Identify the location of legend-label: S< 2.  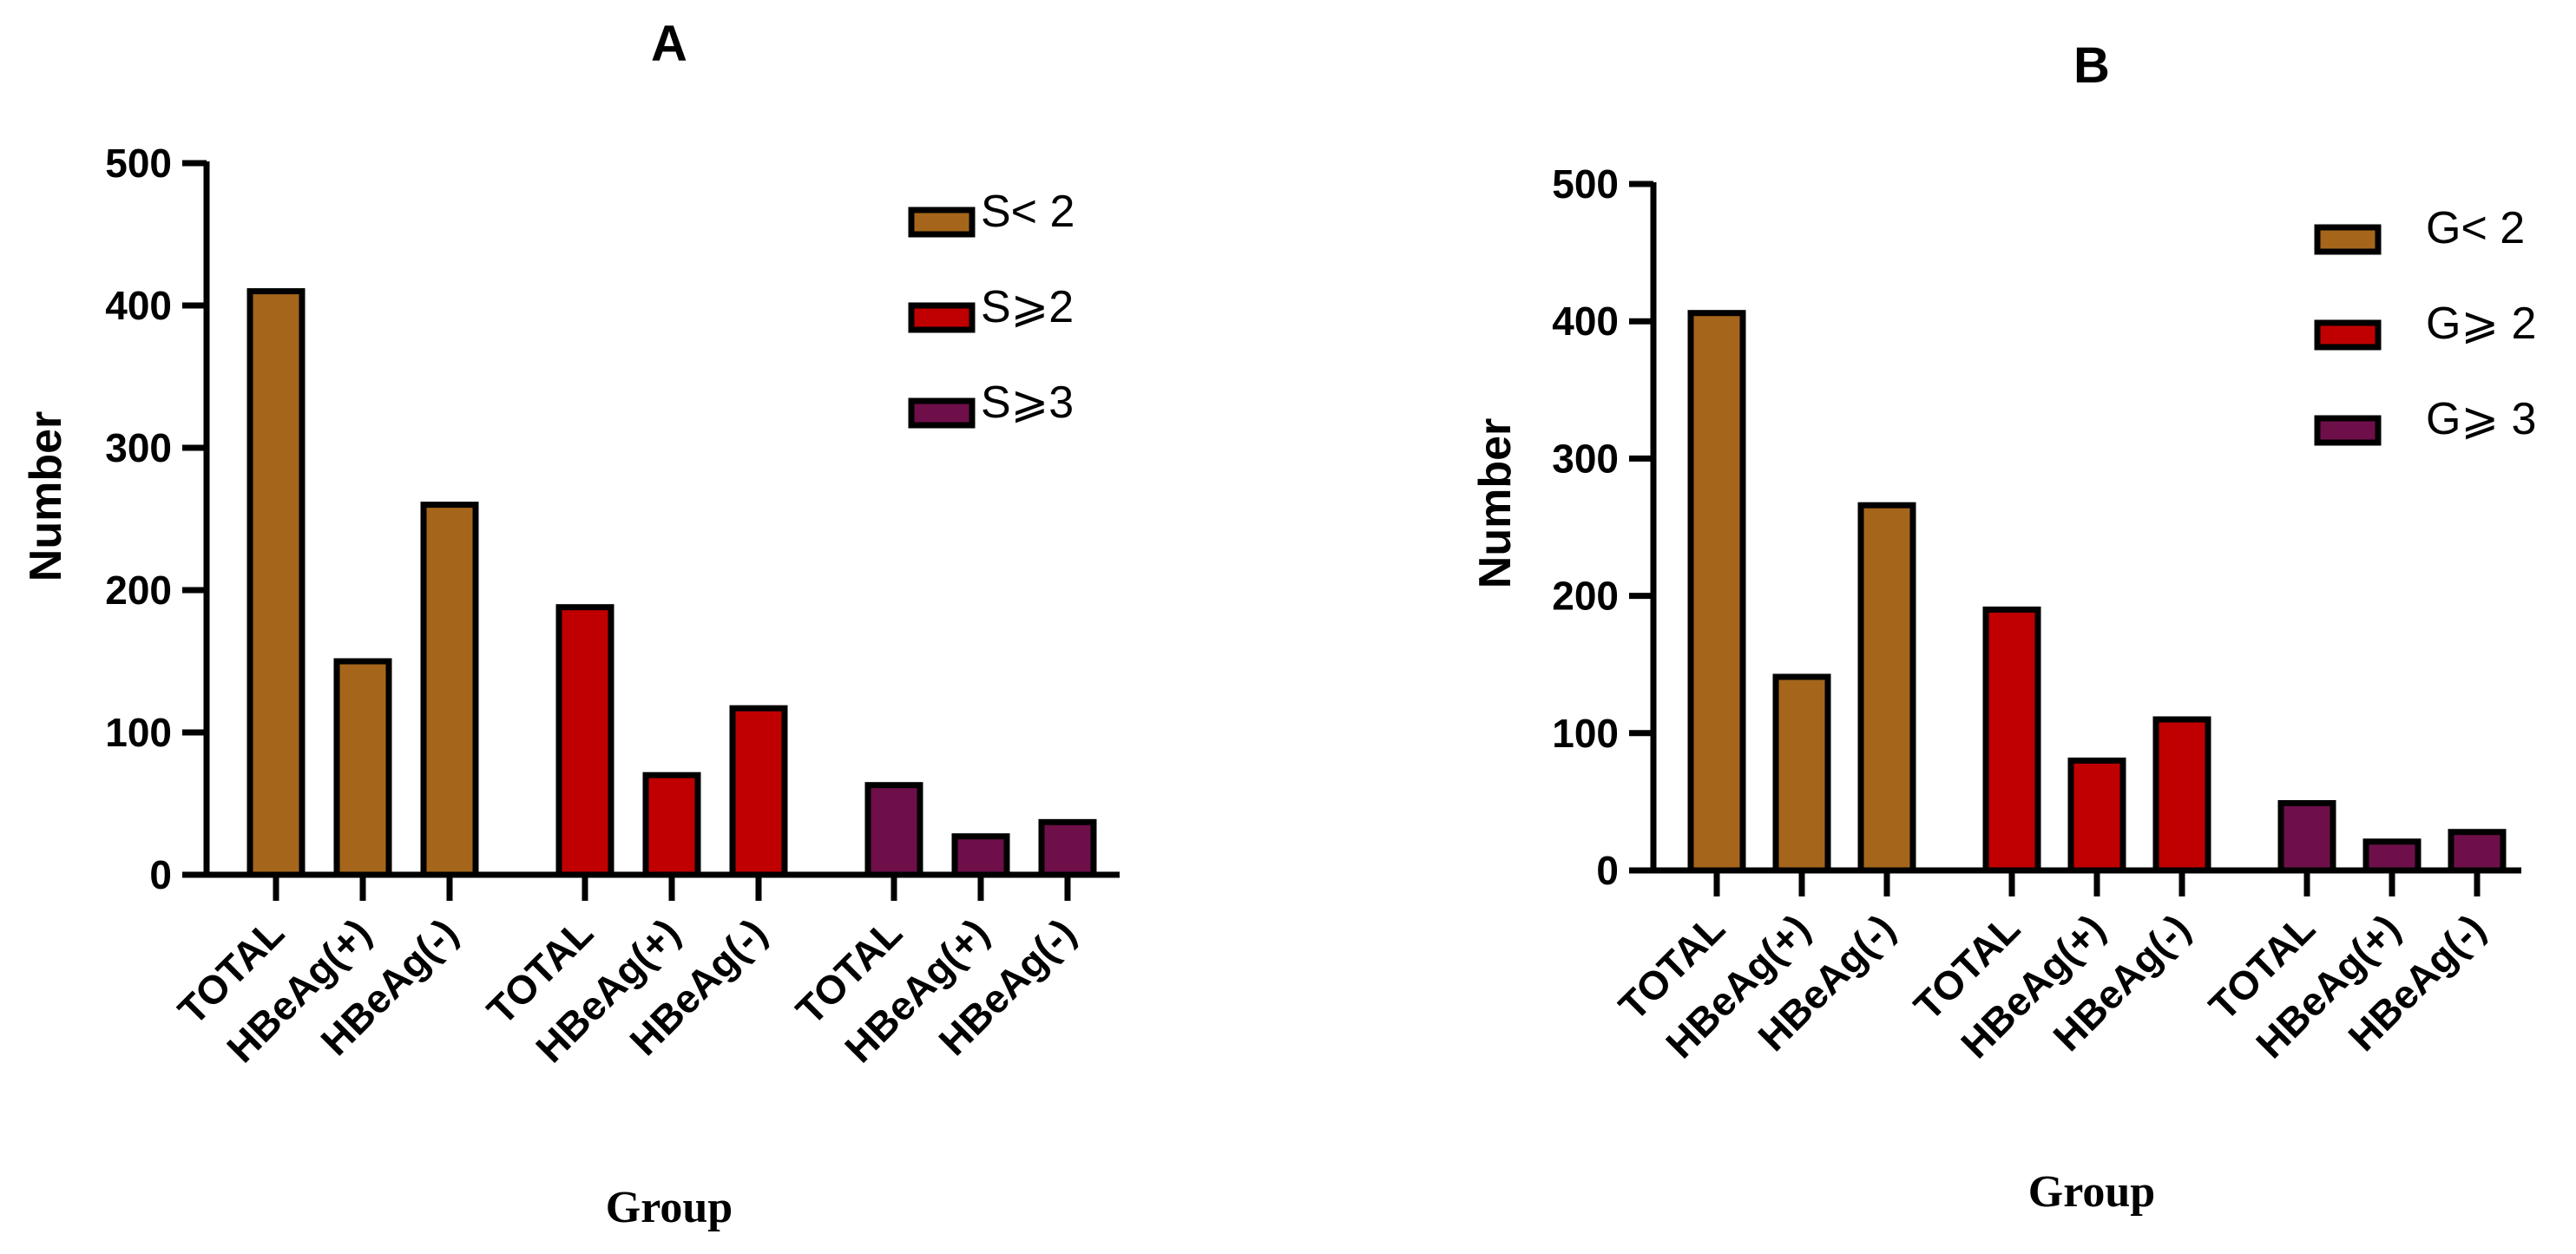
(1027, 212).